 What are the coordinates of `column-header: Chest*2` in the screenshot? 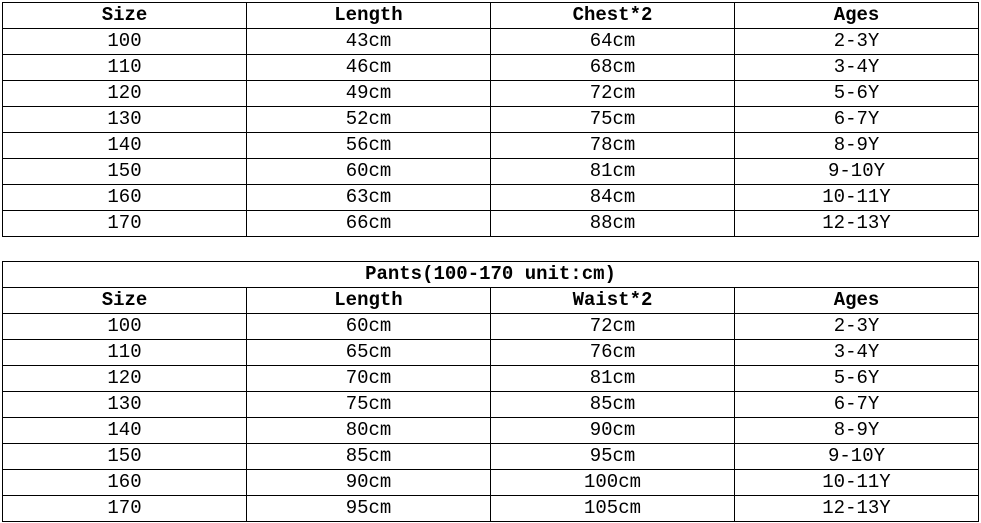 It's located at (612, 15).